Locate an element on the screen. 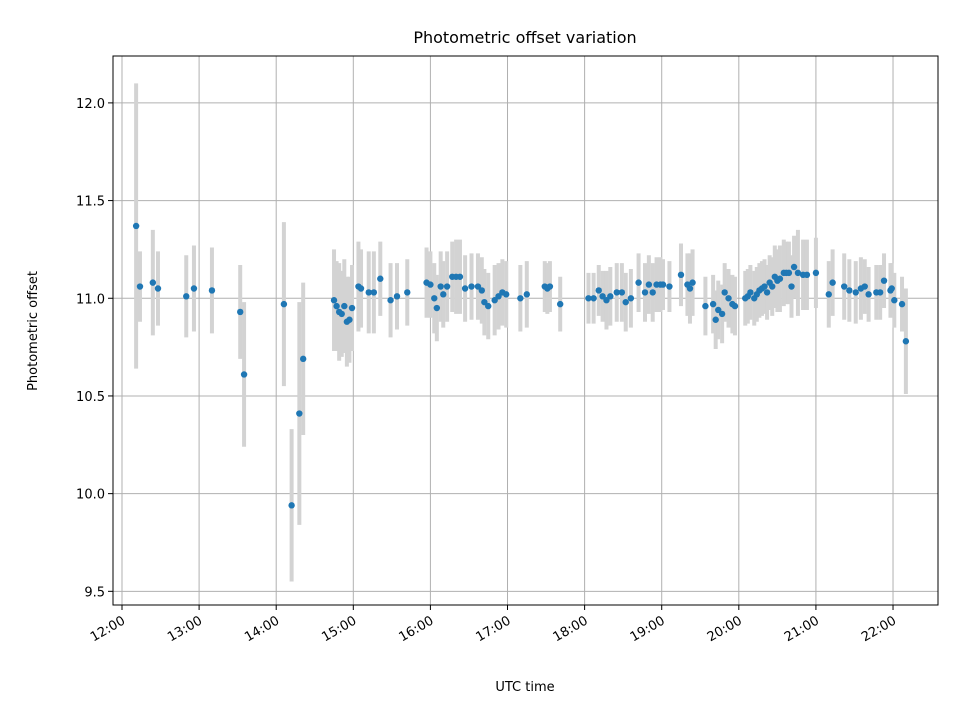 The width and height of the screenshot is (960, 720). chart-title: Photometric offset variation is located at coordinates (524, 37).